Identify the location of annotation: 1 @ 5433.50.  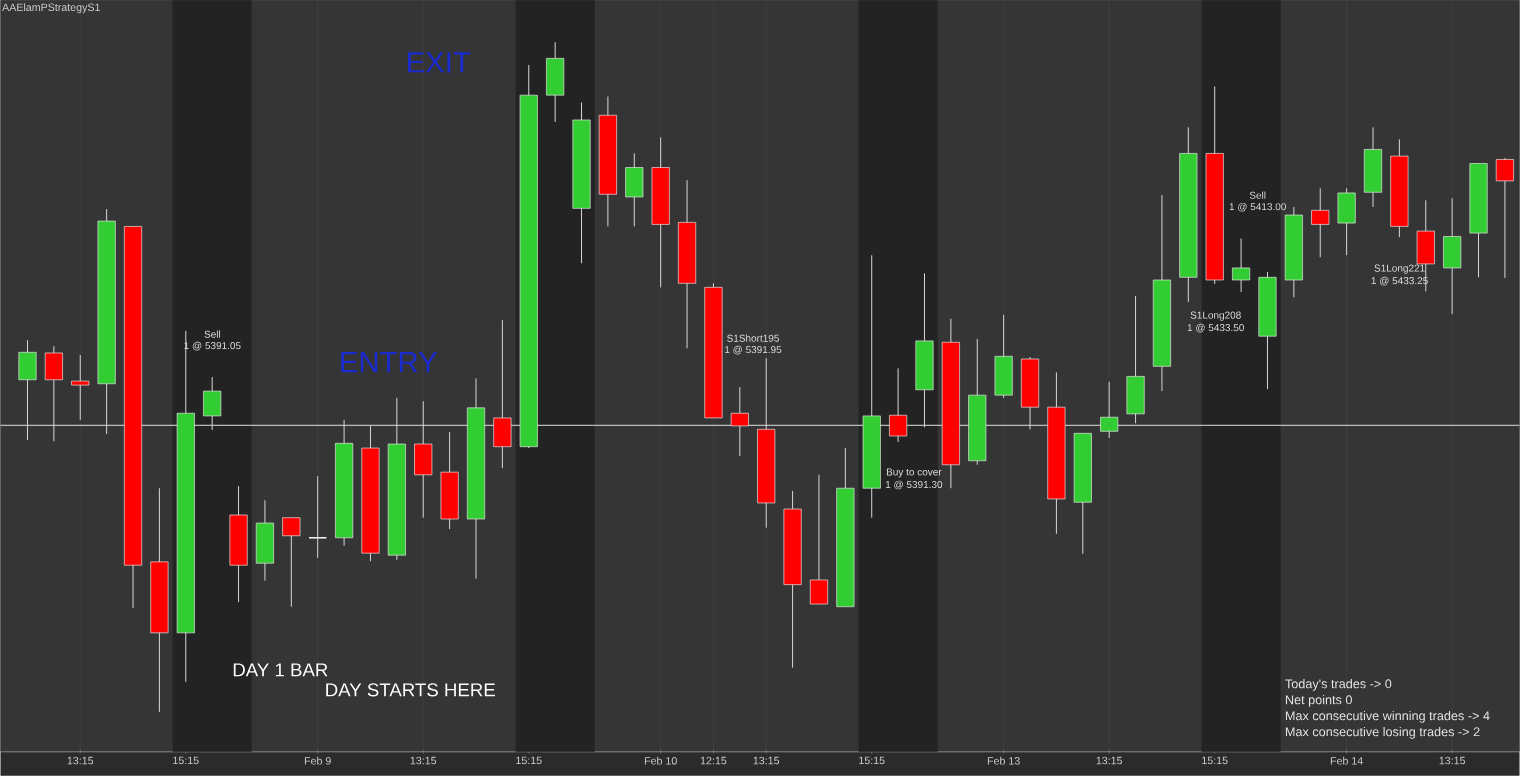
(1215, 328).